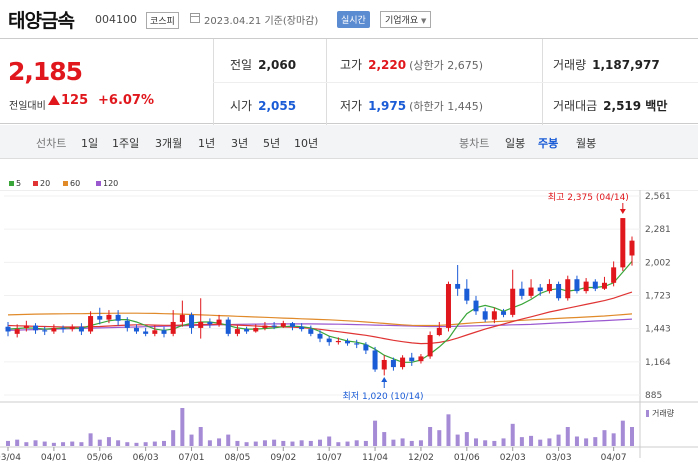  What do you see at coordinates (622, 211) in the screenshot?
I see `high-arrow-head` at bounding box center [622, 211].